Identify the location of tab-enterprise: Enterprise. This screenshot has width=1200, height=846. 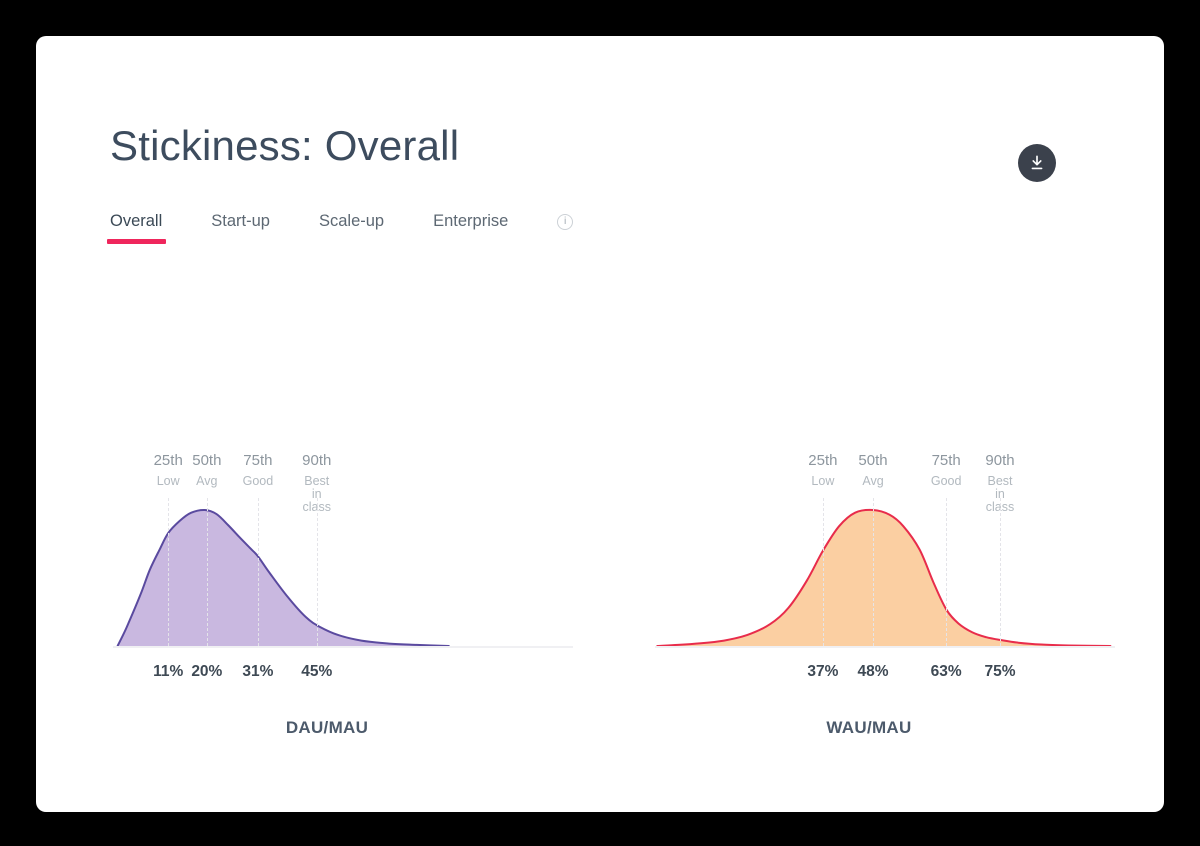
(470, 221).